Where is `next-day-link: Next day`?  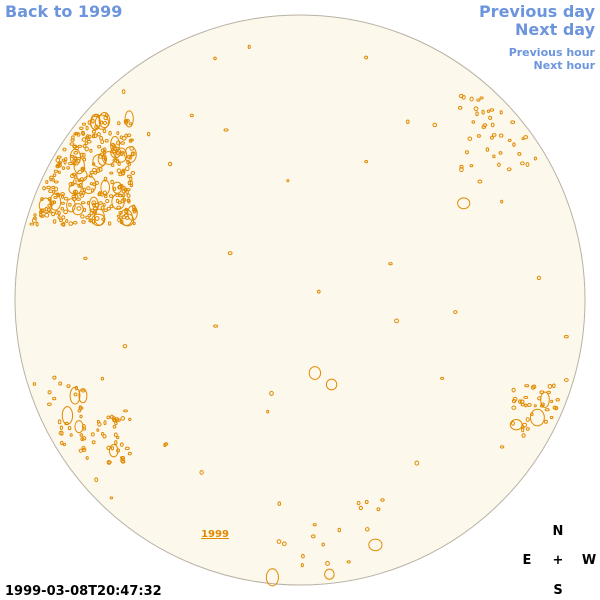
next-day-link: Next day is located at coordinates (555, 29).